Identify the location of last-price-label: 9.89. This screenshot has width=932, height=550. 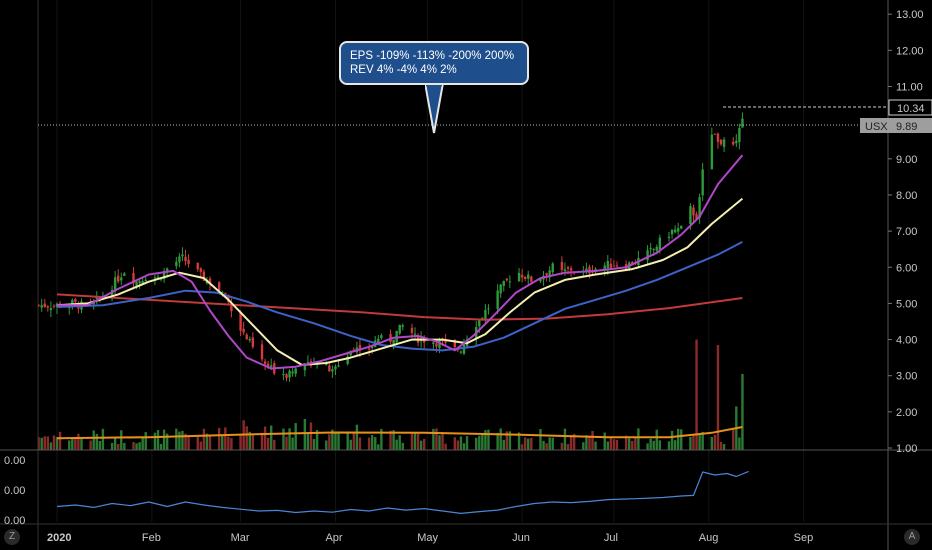
(906, 127).